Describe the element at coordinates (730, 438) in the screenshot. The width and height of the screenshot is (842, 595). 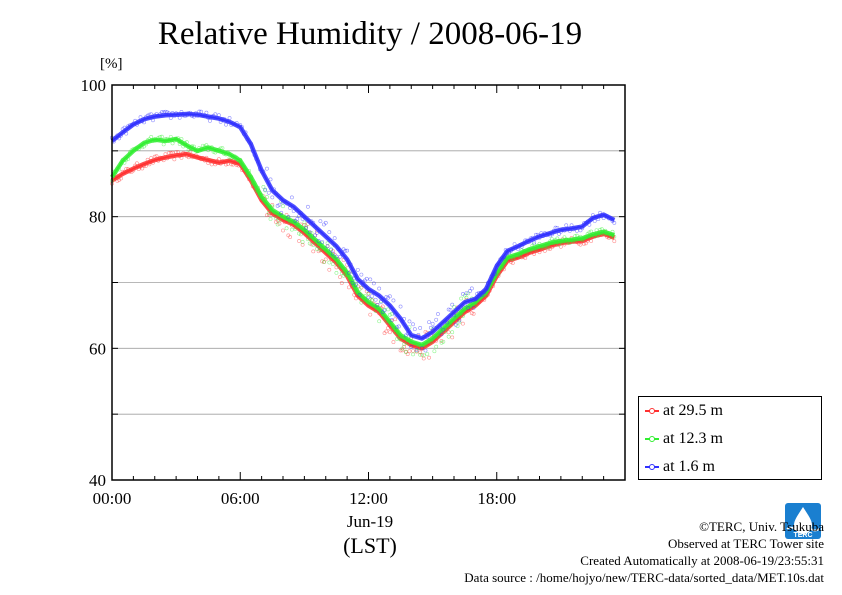
I see `legend: at 29.5 m at 12.3 m at 1.6 m` at that location.